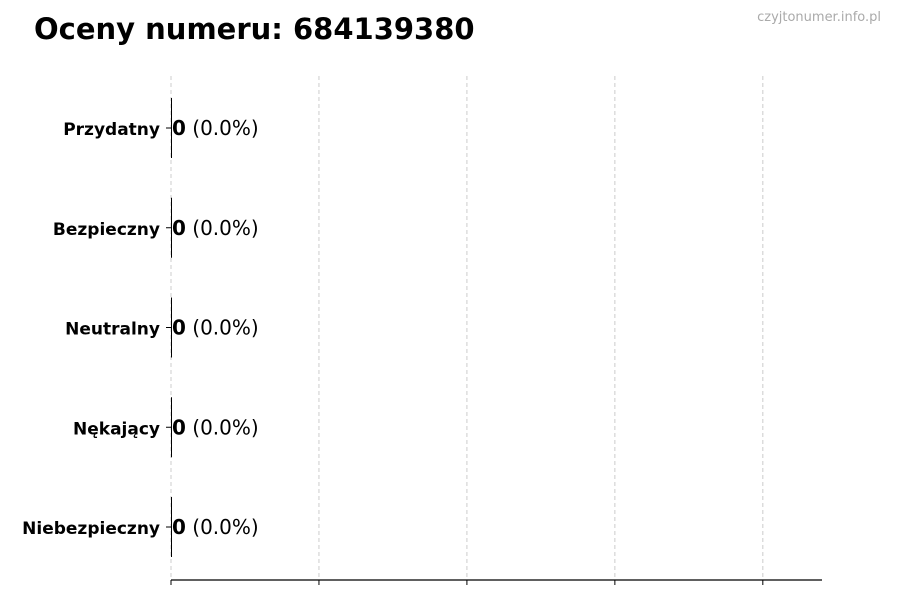 This screenshot has width=900, height=600. I want to click on category-label: Przydatny, so click(111, 130).